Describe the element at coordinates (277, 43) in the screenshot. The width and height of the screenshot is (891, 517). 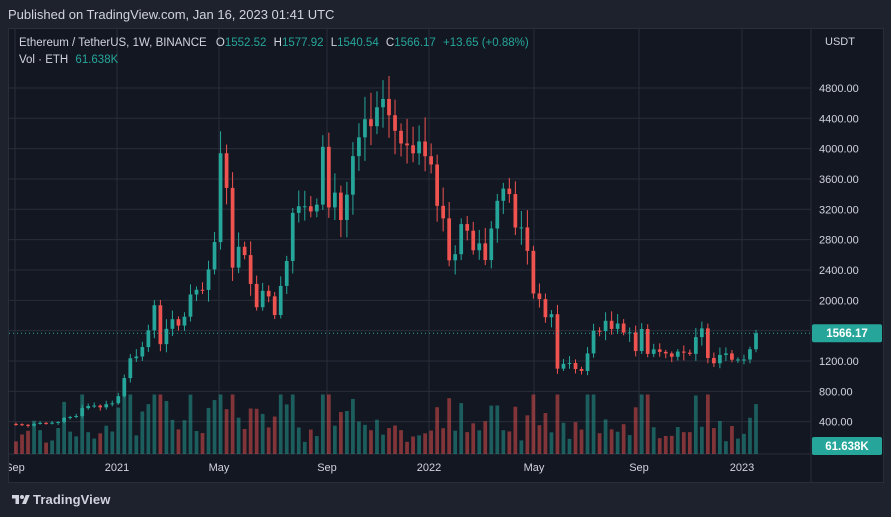
I see `legend-high-label: H` at that location.